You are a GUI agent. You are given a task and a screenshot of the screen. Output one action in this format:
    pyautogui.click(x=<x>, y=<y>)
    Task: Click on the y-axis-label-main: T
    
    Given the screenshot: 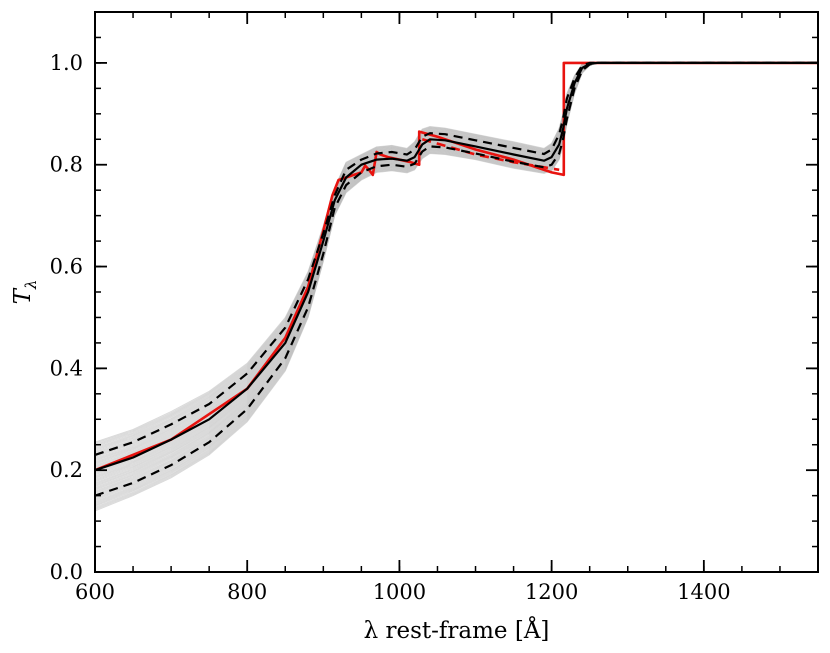 What is the action you would take?
    pyautogui.click(x=23, y=295)
    